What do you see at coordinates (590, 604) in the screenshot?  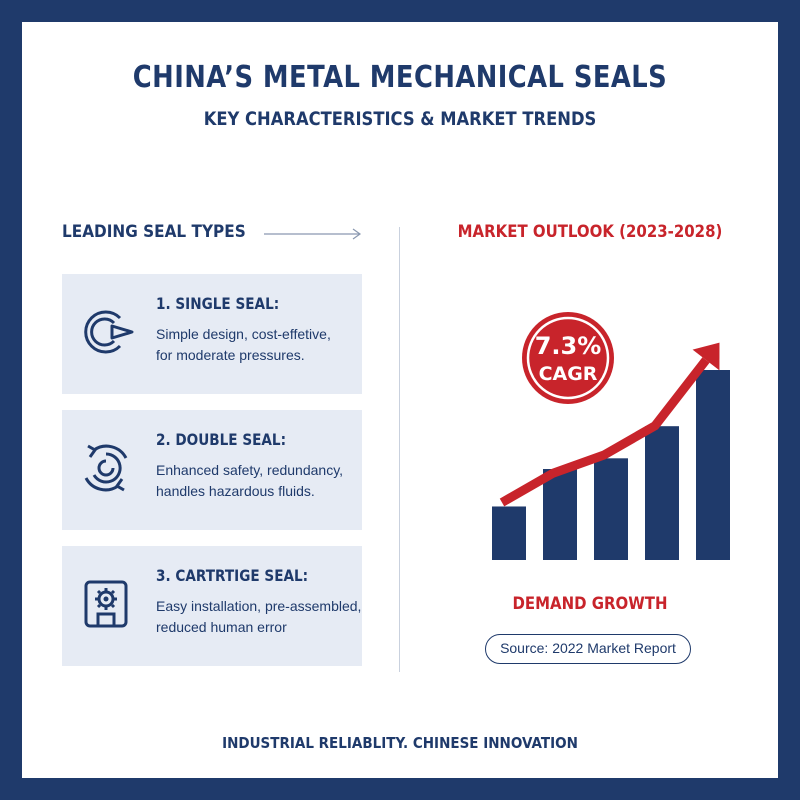 I see `chart-caption: DEMAND GROWTH` at bounding box center [590, 604].